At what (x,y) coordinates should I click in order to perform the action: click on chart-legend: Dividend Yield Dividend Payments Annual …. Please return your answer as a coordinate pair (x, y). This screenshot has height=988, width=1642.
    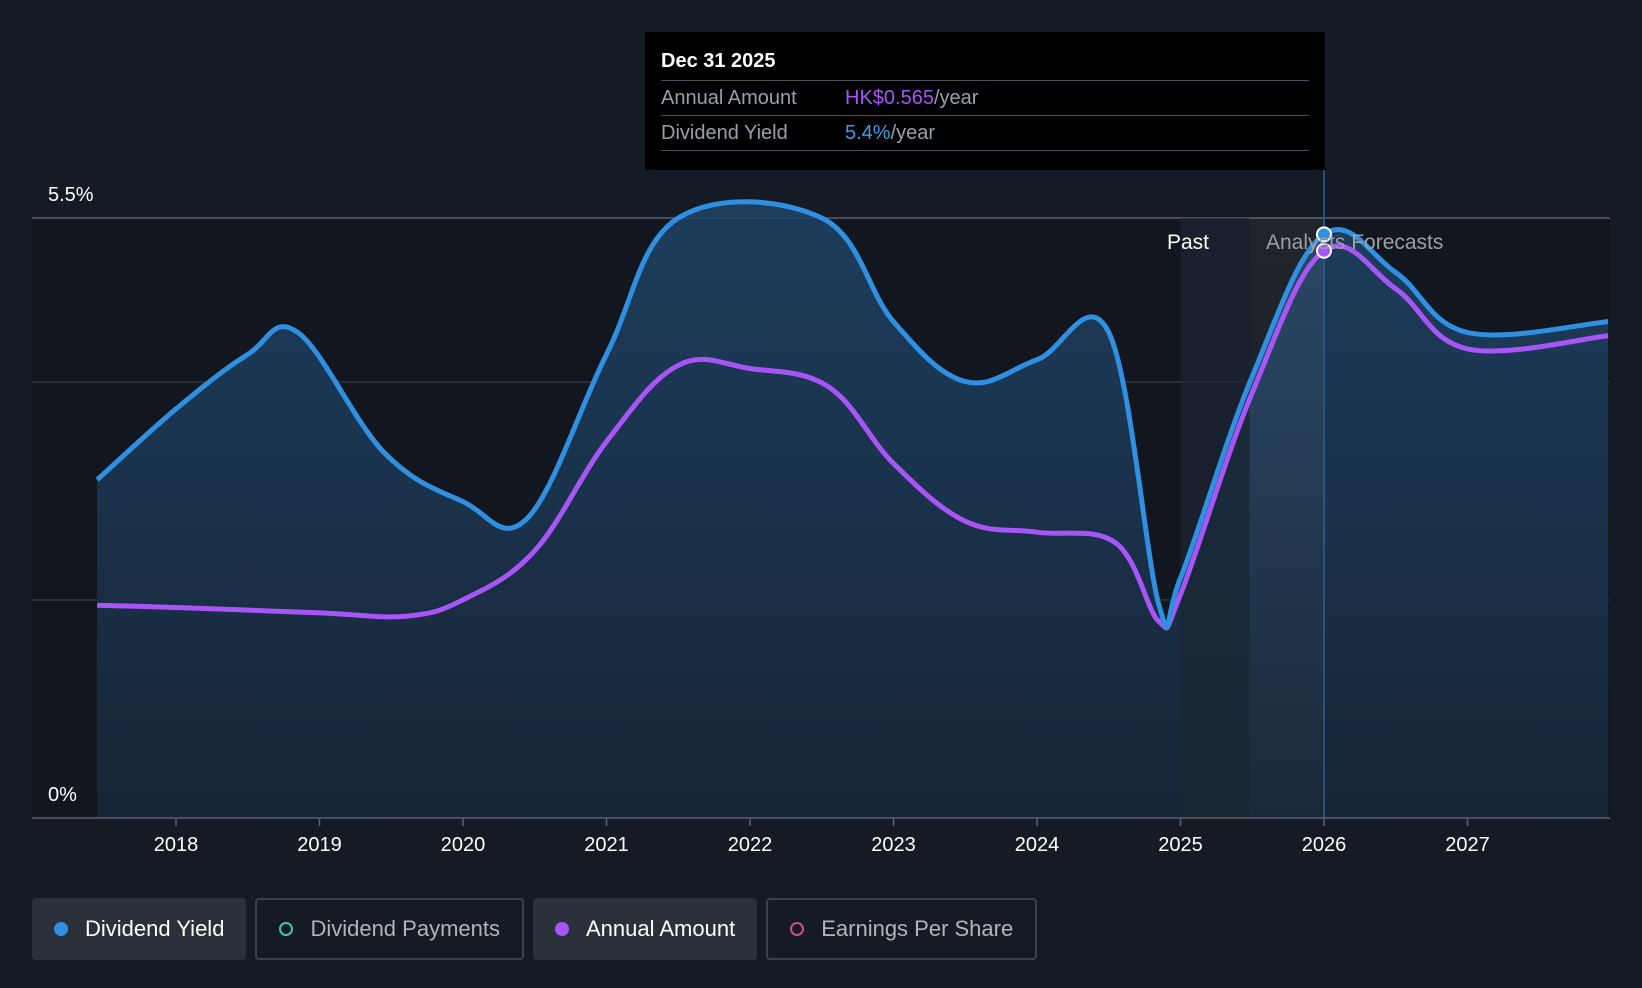
    Looking at the image, I should click on (535, 929).